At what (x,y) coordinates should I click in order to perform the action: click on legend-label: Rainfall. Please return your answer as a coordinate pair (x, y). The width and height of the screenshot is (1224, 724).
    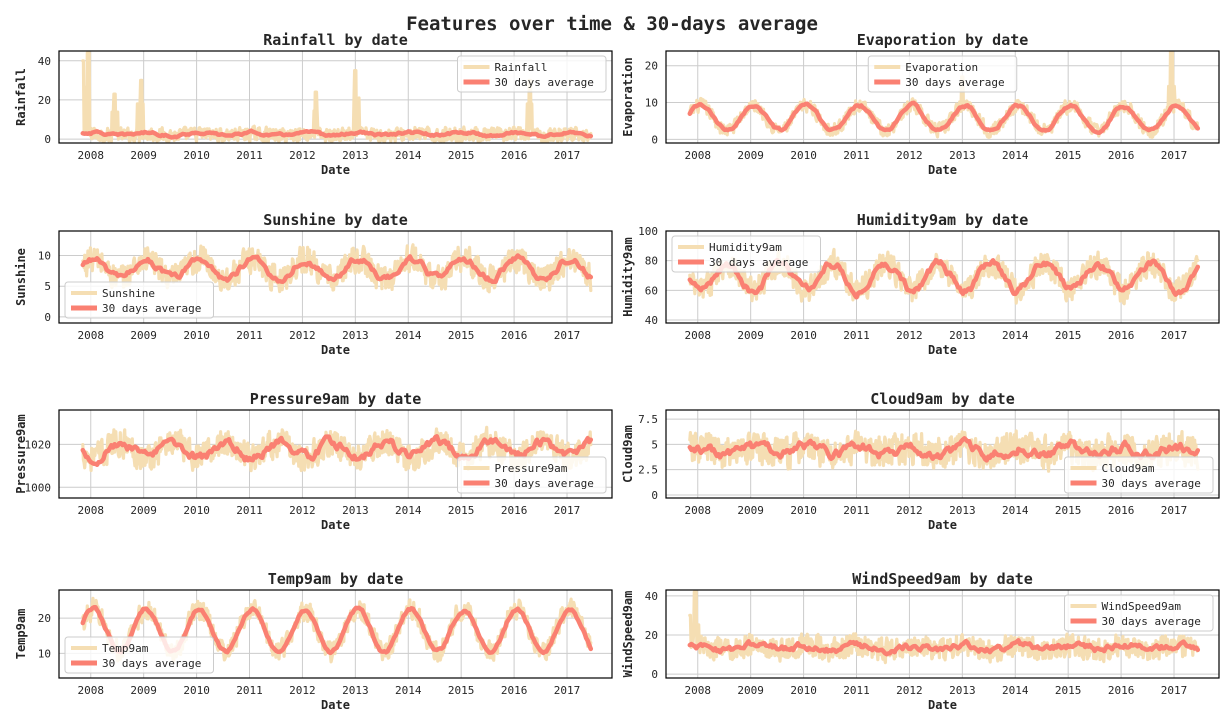
    Looking at the image, I should click on (521, 67).